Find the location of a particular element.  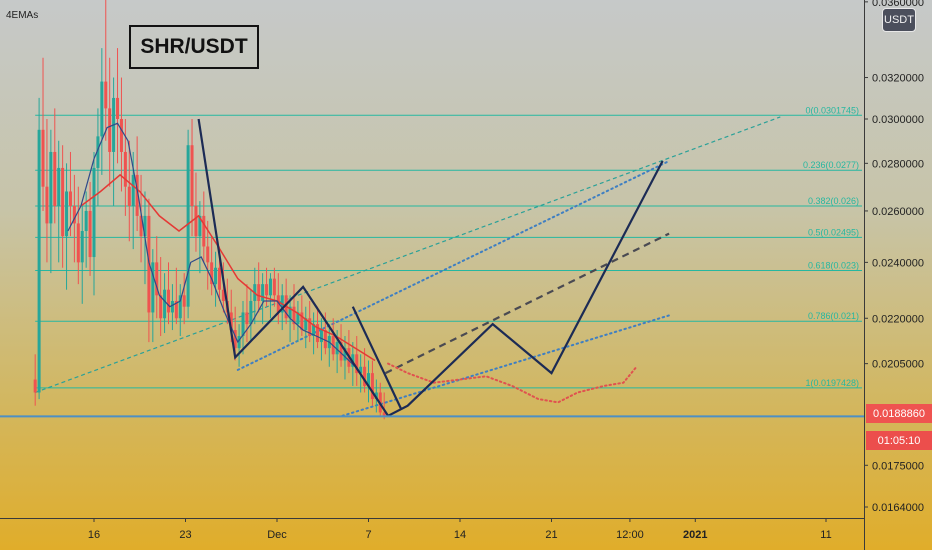

x-tick-label: 16 is located at coordinates (94, 535).